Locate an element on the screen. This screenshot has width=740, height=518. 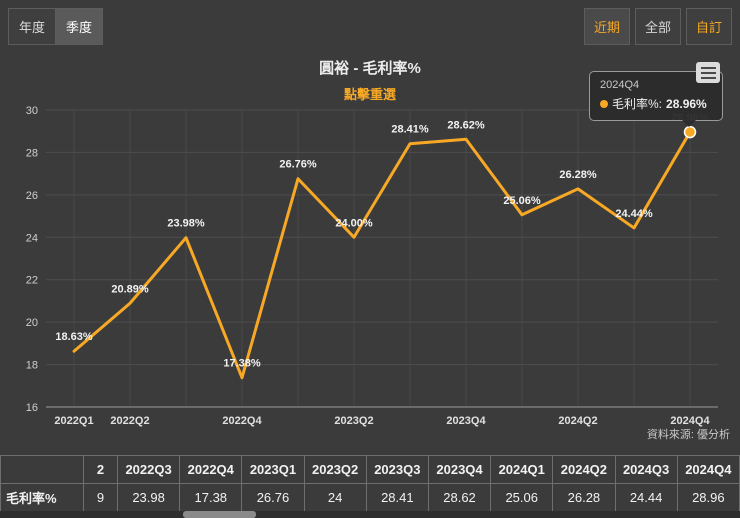
point-label: 24.00% is located at coordinates (354, 223).